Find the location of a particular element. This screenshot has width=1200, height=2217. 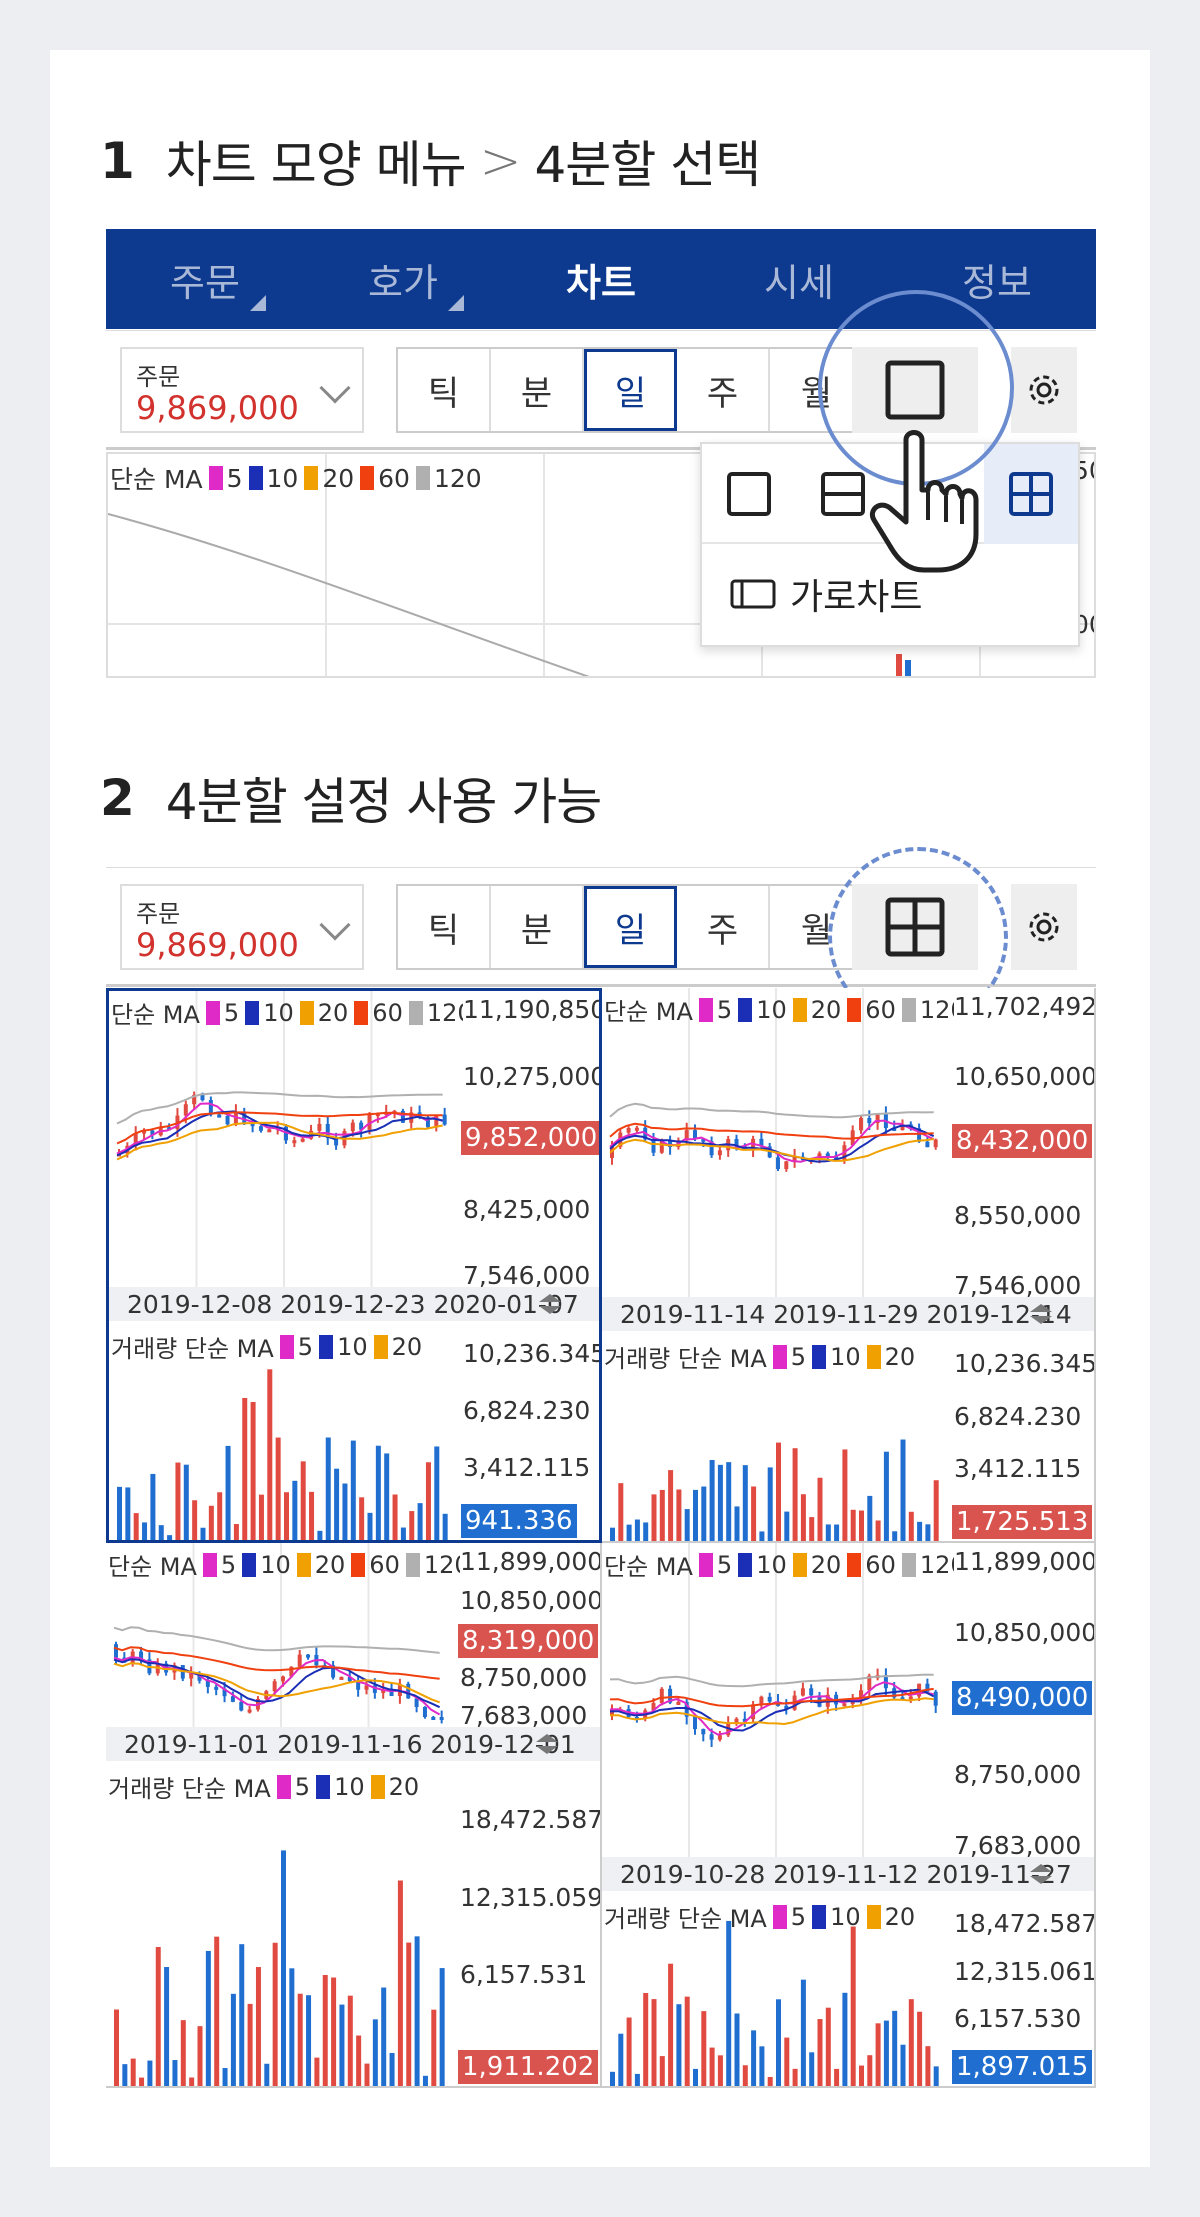

tab-chart: 차트 is located at coordinates (601, 279).